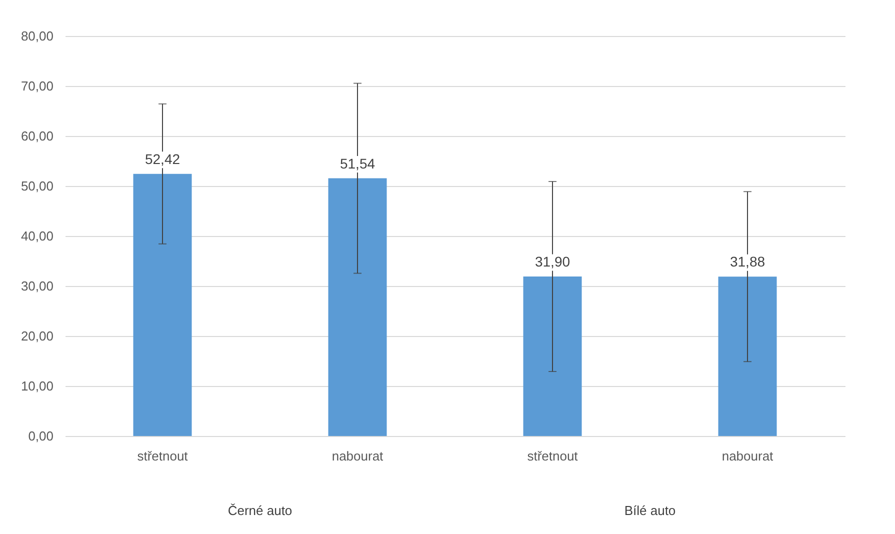 The width and height of the screenshot is (895, 534). What do you see at coordinates (162, 158) in the screenshot?
I see `data-label: 52,42` at bounding box center [162, 158].